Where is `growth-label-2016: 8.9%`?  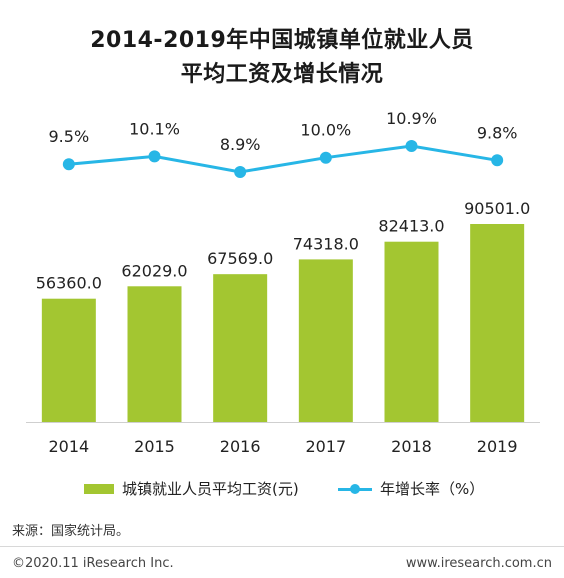 growth-label-2016: 8.9% is located at coordinates (240, 144).